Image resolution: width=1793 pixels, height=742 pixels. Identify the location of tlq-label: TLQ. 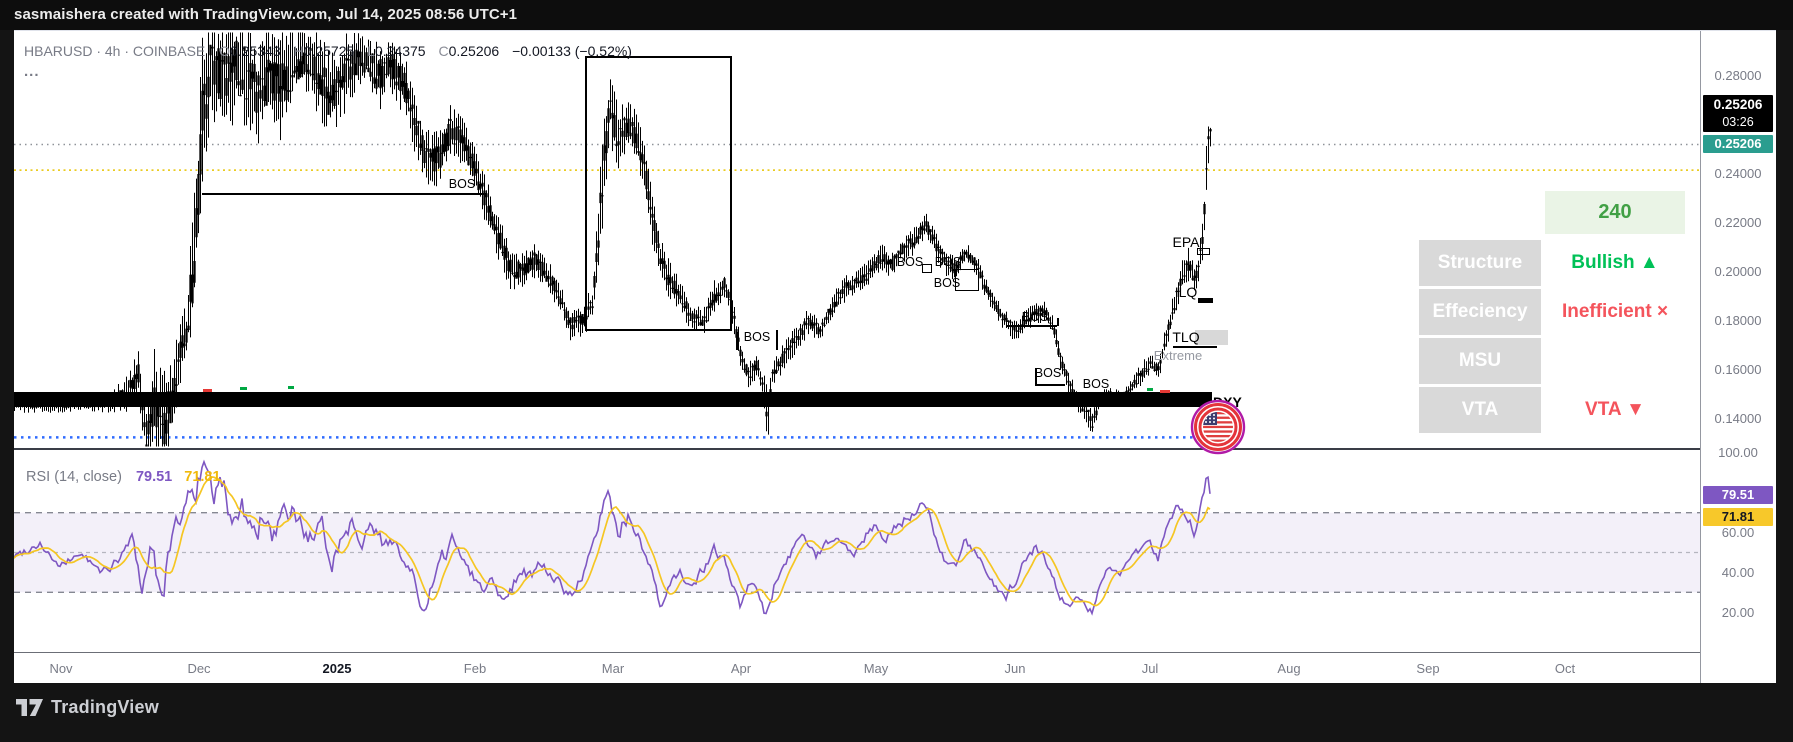
(1186, 337).